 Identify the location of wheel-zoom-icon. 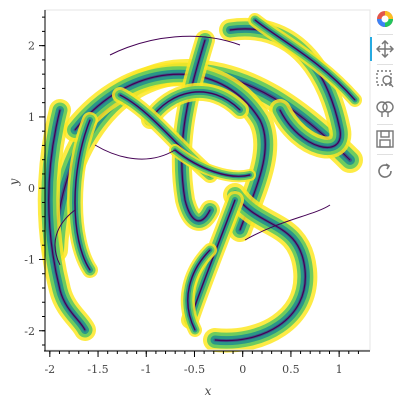
(385, 109).